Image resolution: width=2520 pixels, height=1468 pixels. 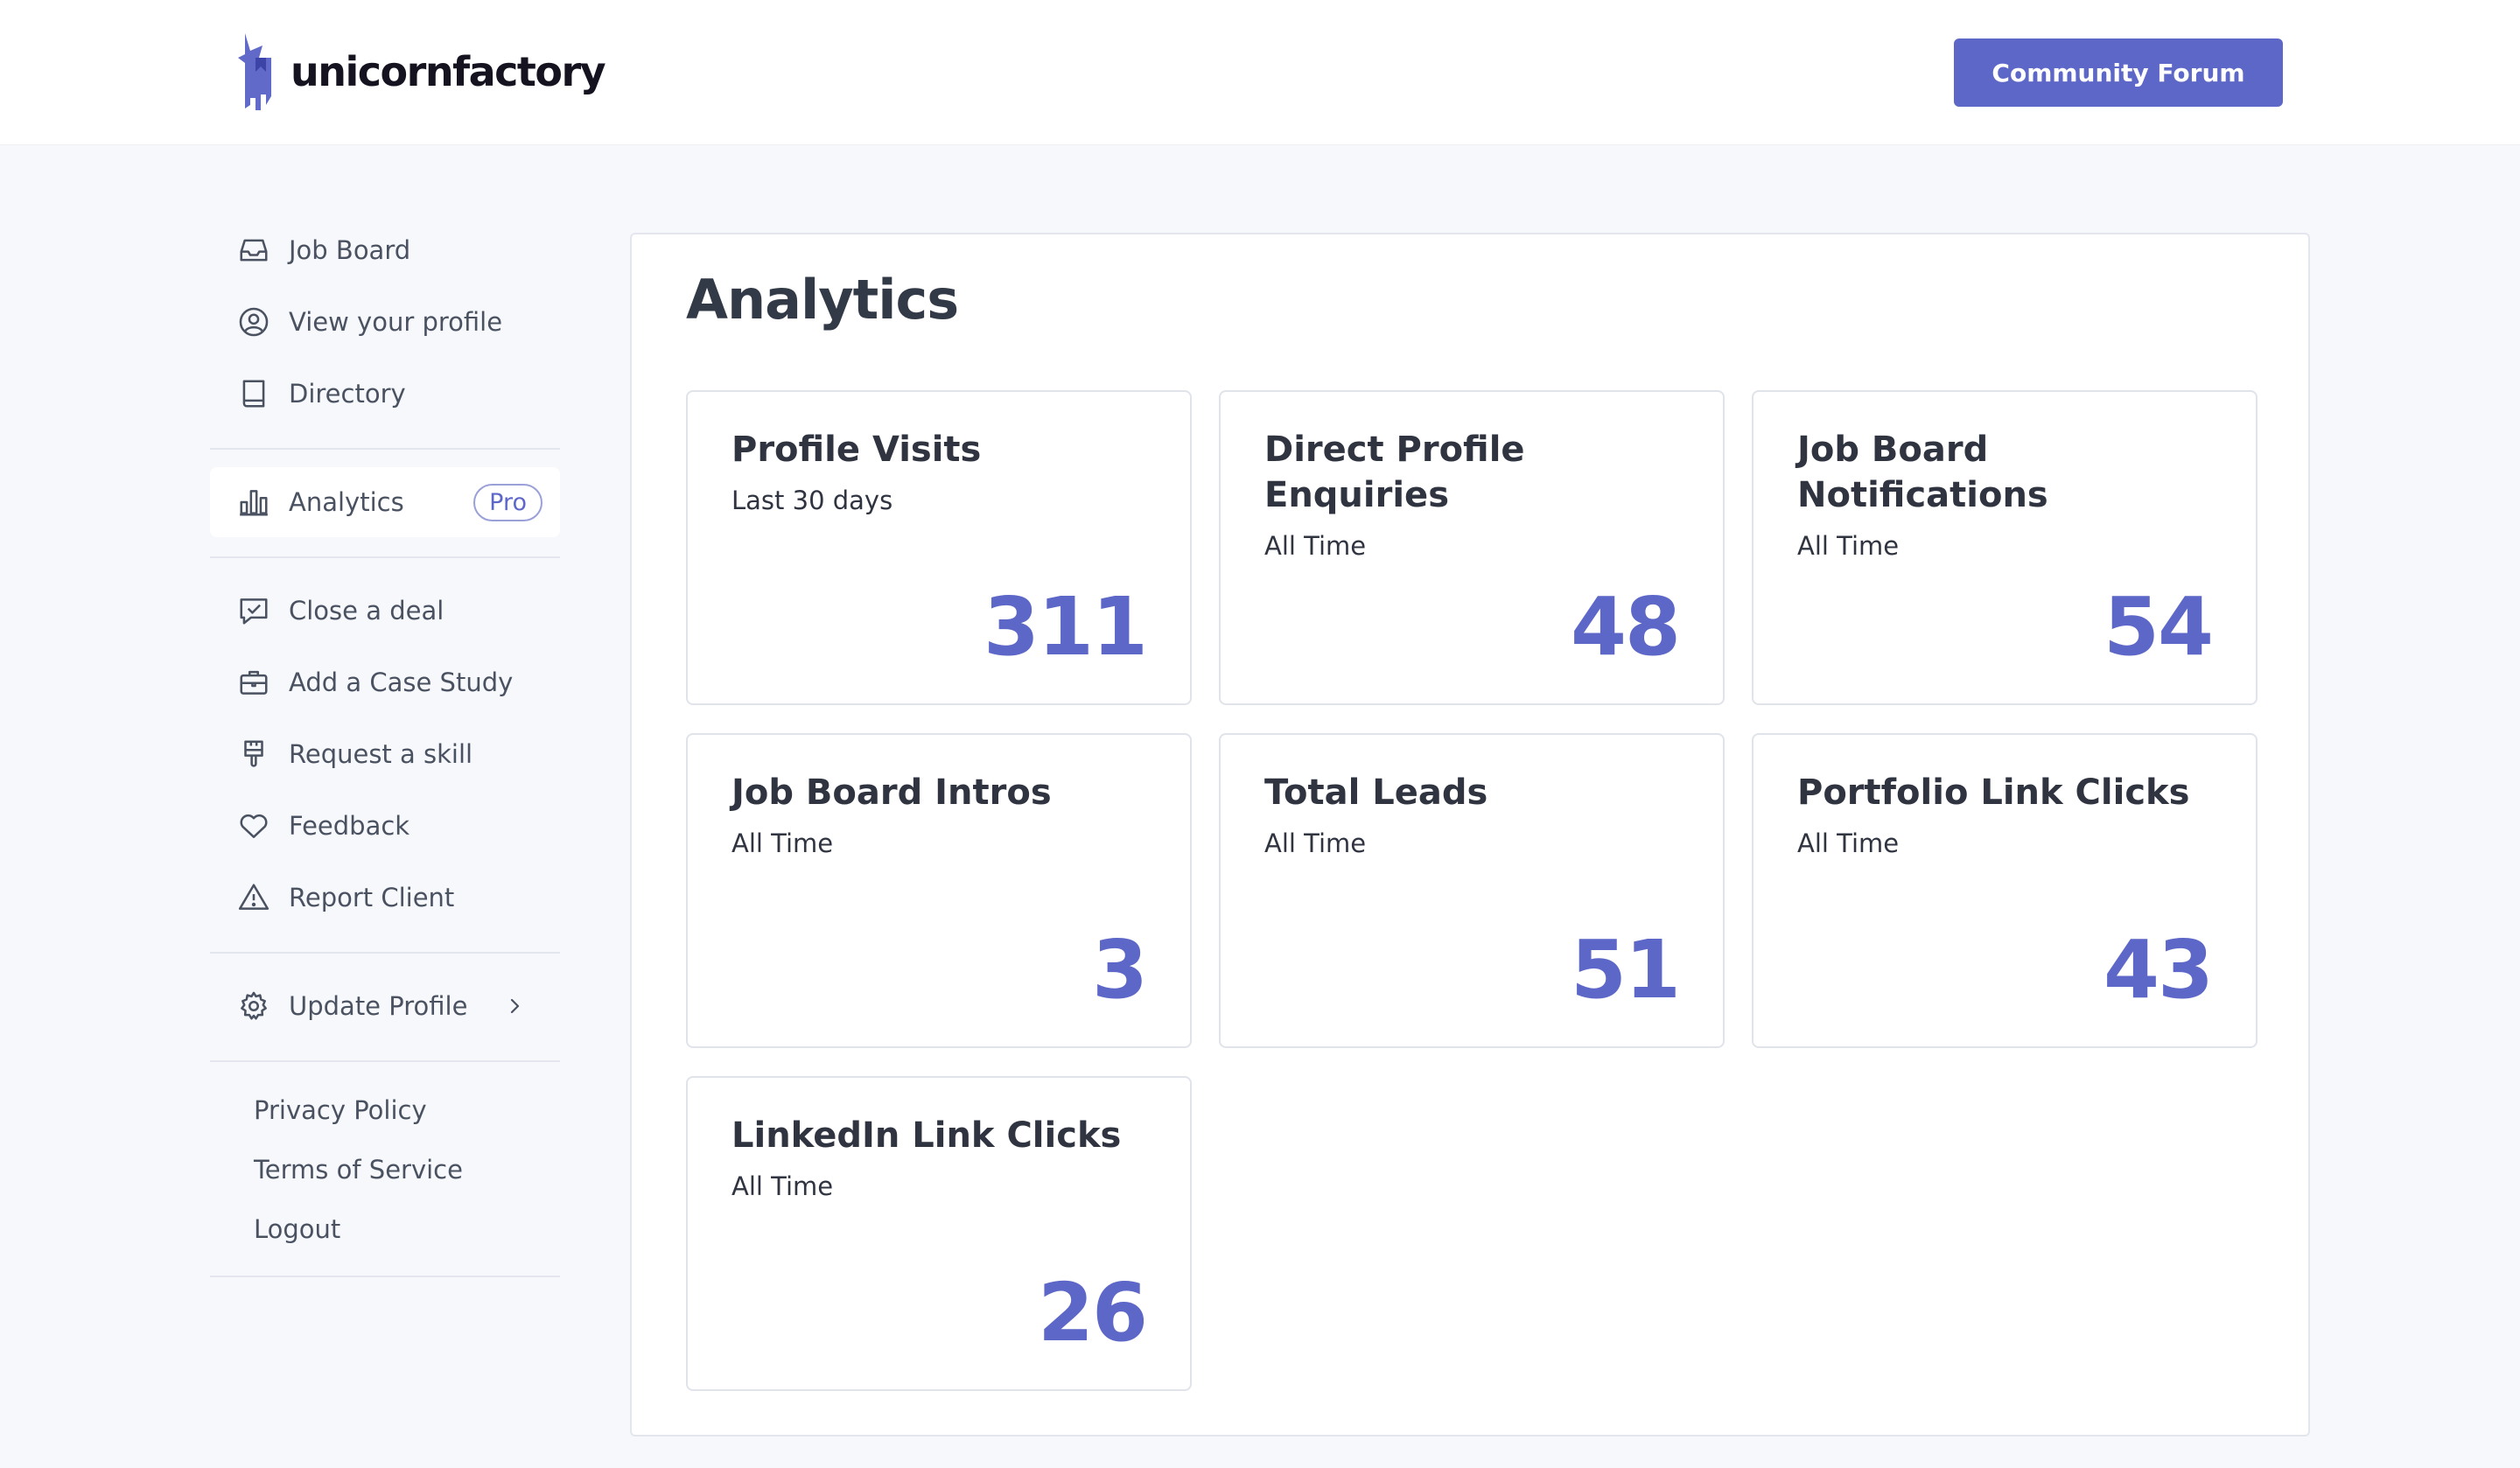 What do you see at coordinates (1993, 792) in the screenshot?
I see `card-title: Portfolio Link Clicks` at bounding box center [1993, 792].